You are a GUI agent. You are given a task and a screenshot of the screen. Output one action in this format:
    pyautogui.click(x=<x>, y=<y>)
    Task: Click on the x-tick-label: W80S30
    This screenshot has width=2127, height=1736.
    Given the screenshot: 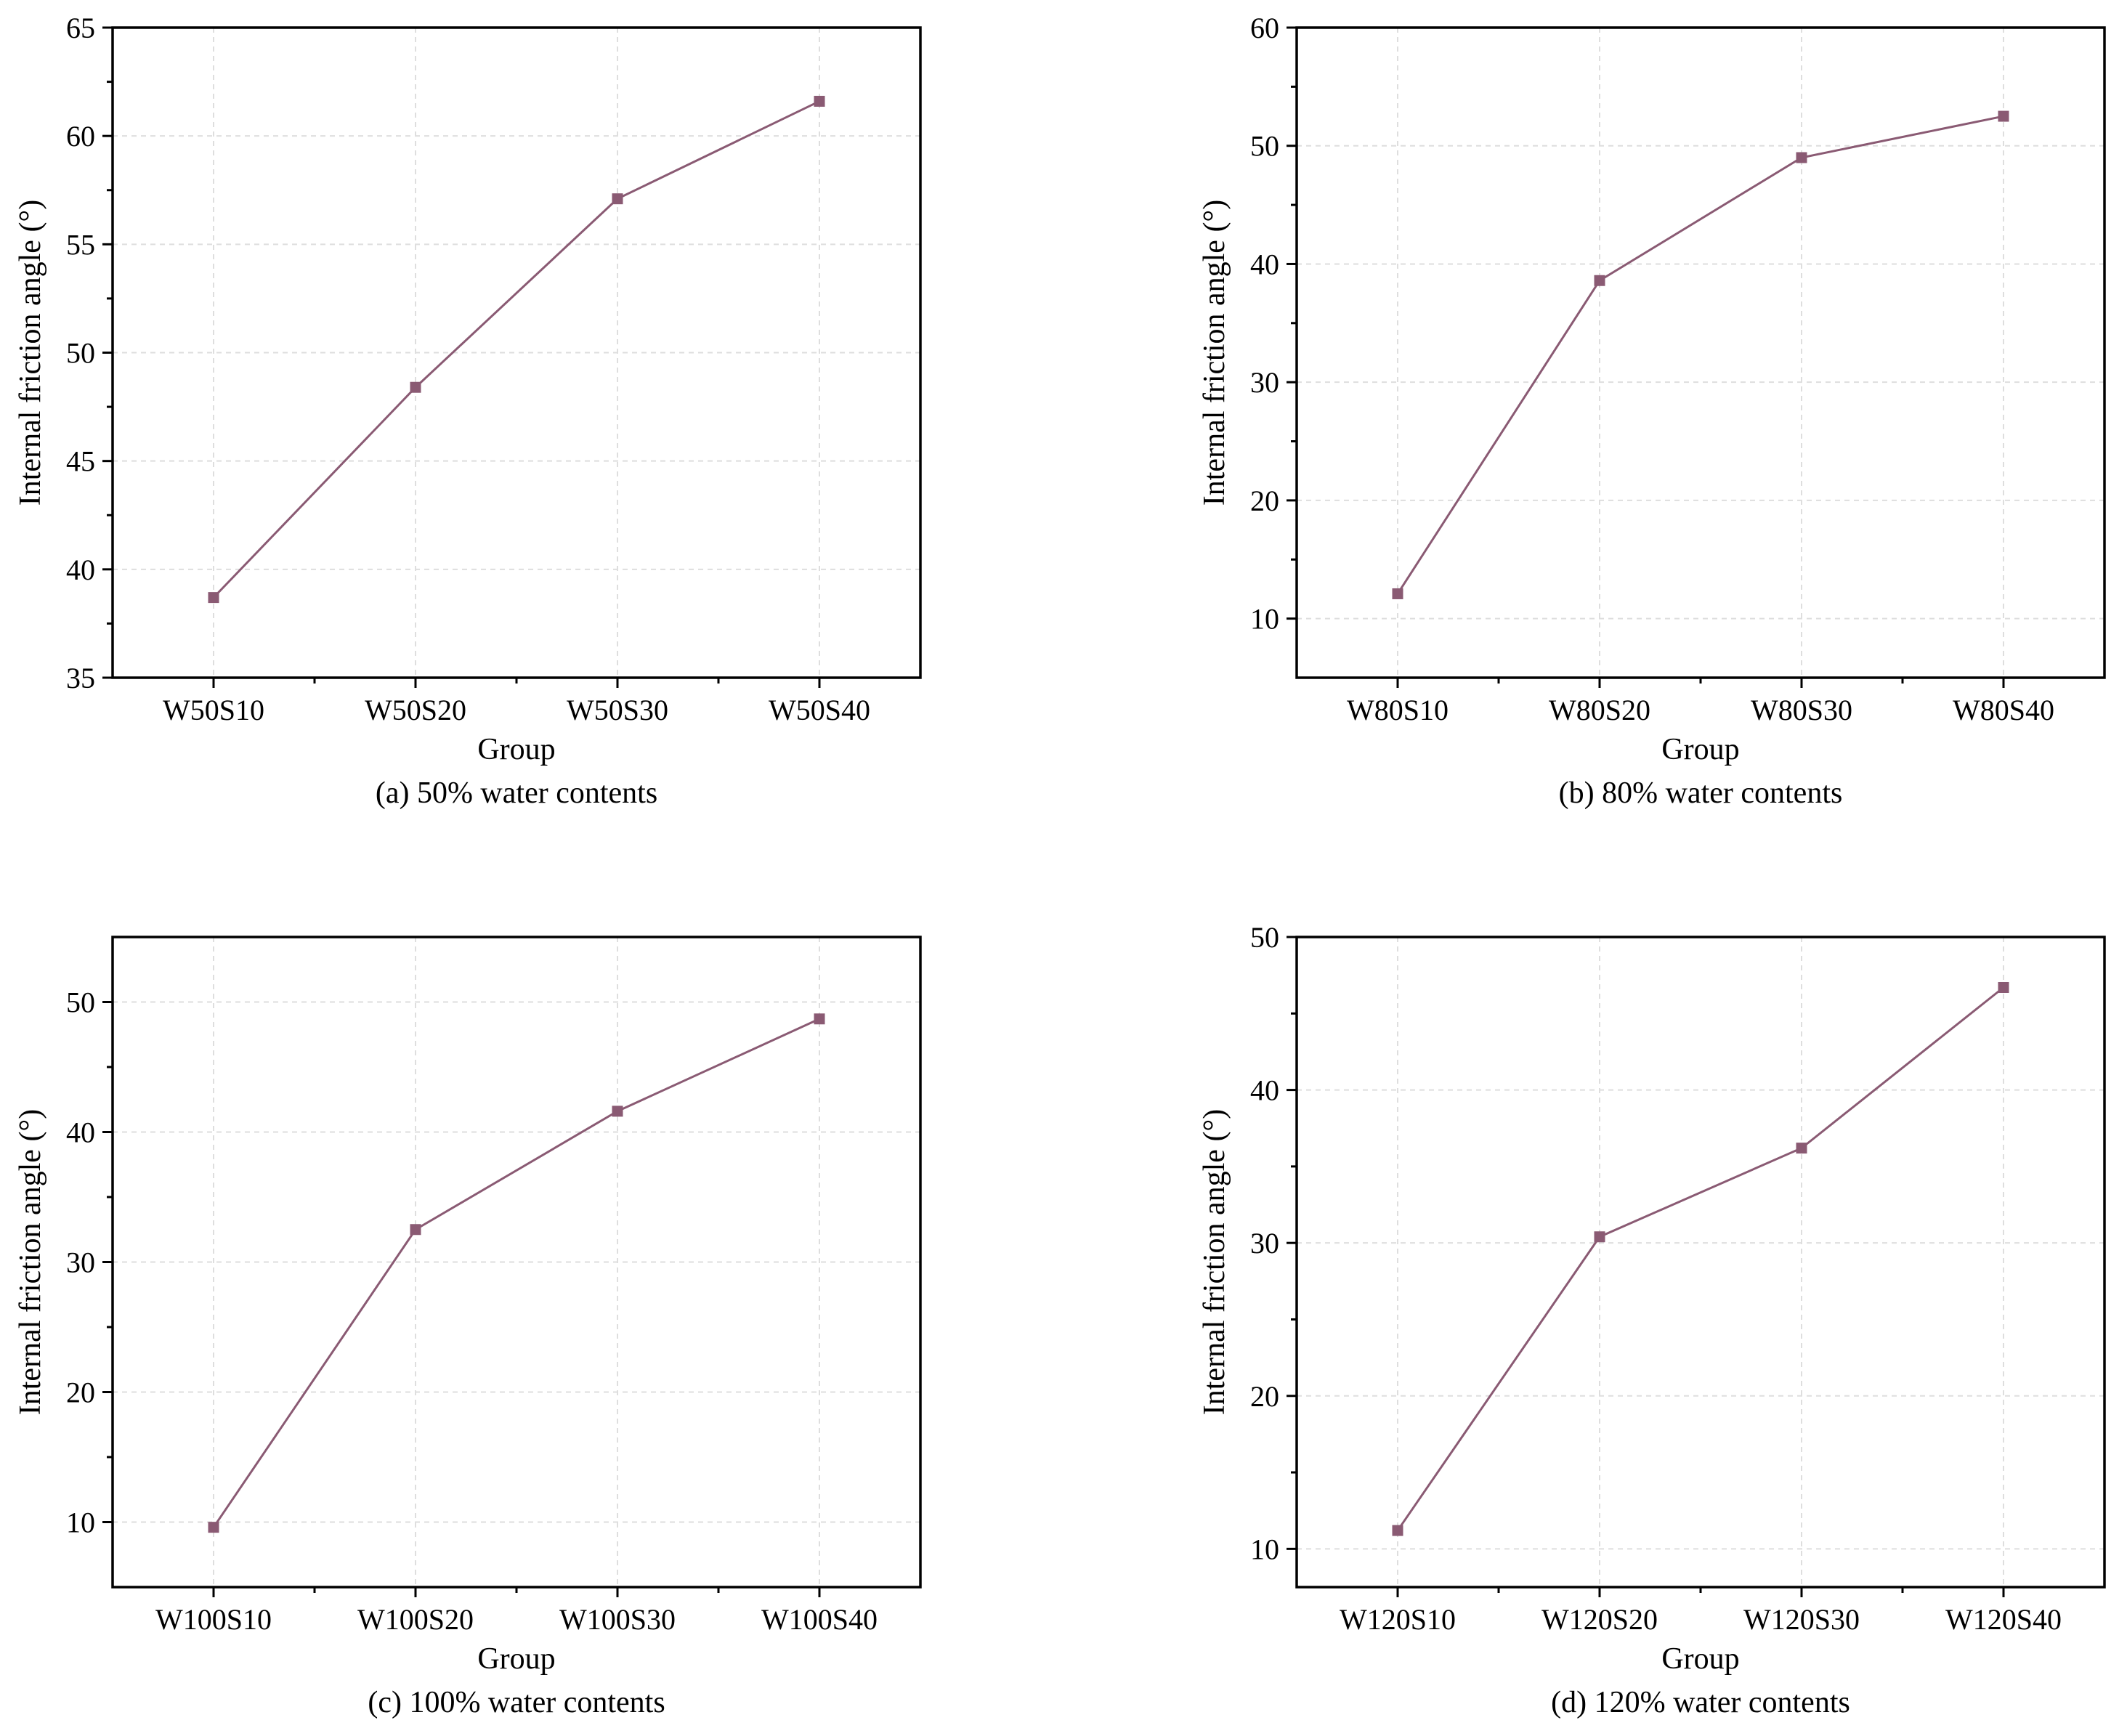 What is the action you would take?
    pyautogui.click(x=1801, y=710)
    